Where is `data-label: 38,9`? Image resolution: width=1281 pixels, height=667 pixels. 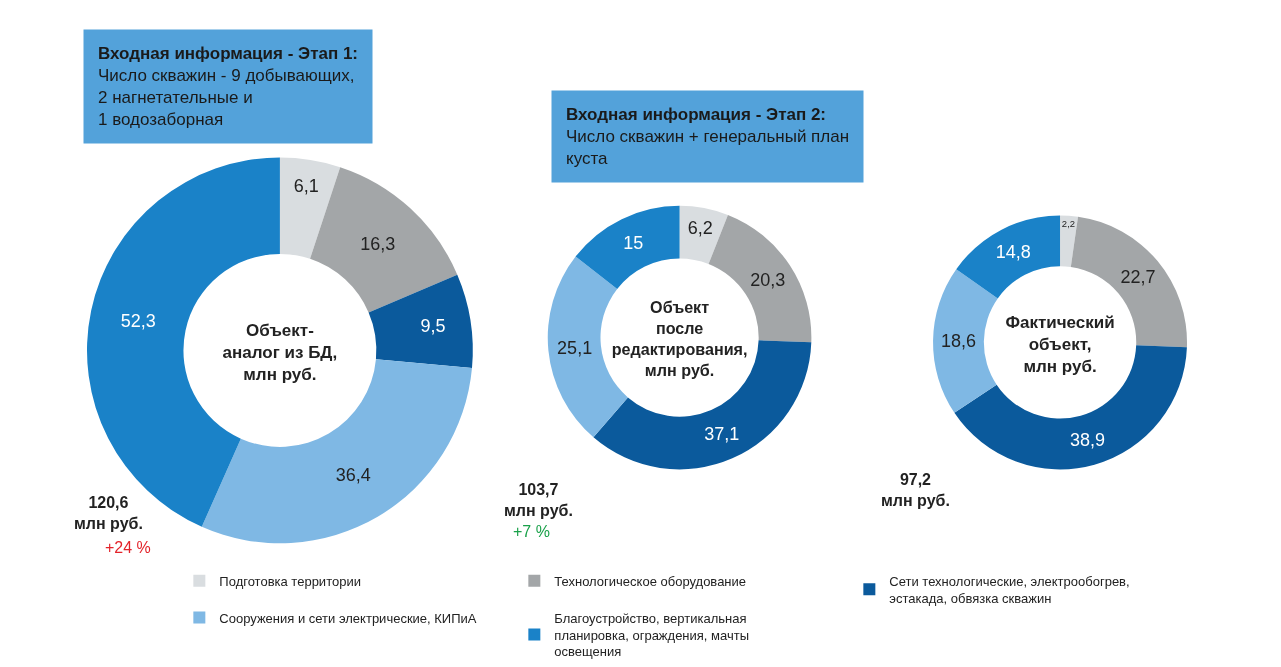
data-label: 38,9 is located at coordinates (1088, 440).